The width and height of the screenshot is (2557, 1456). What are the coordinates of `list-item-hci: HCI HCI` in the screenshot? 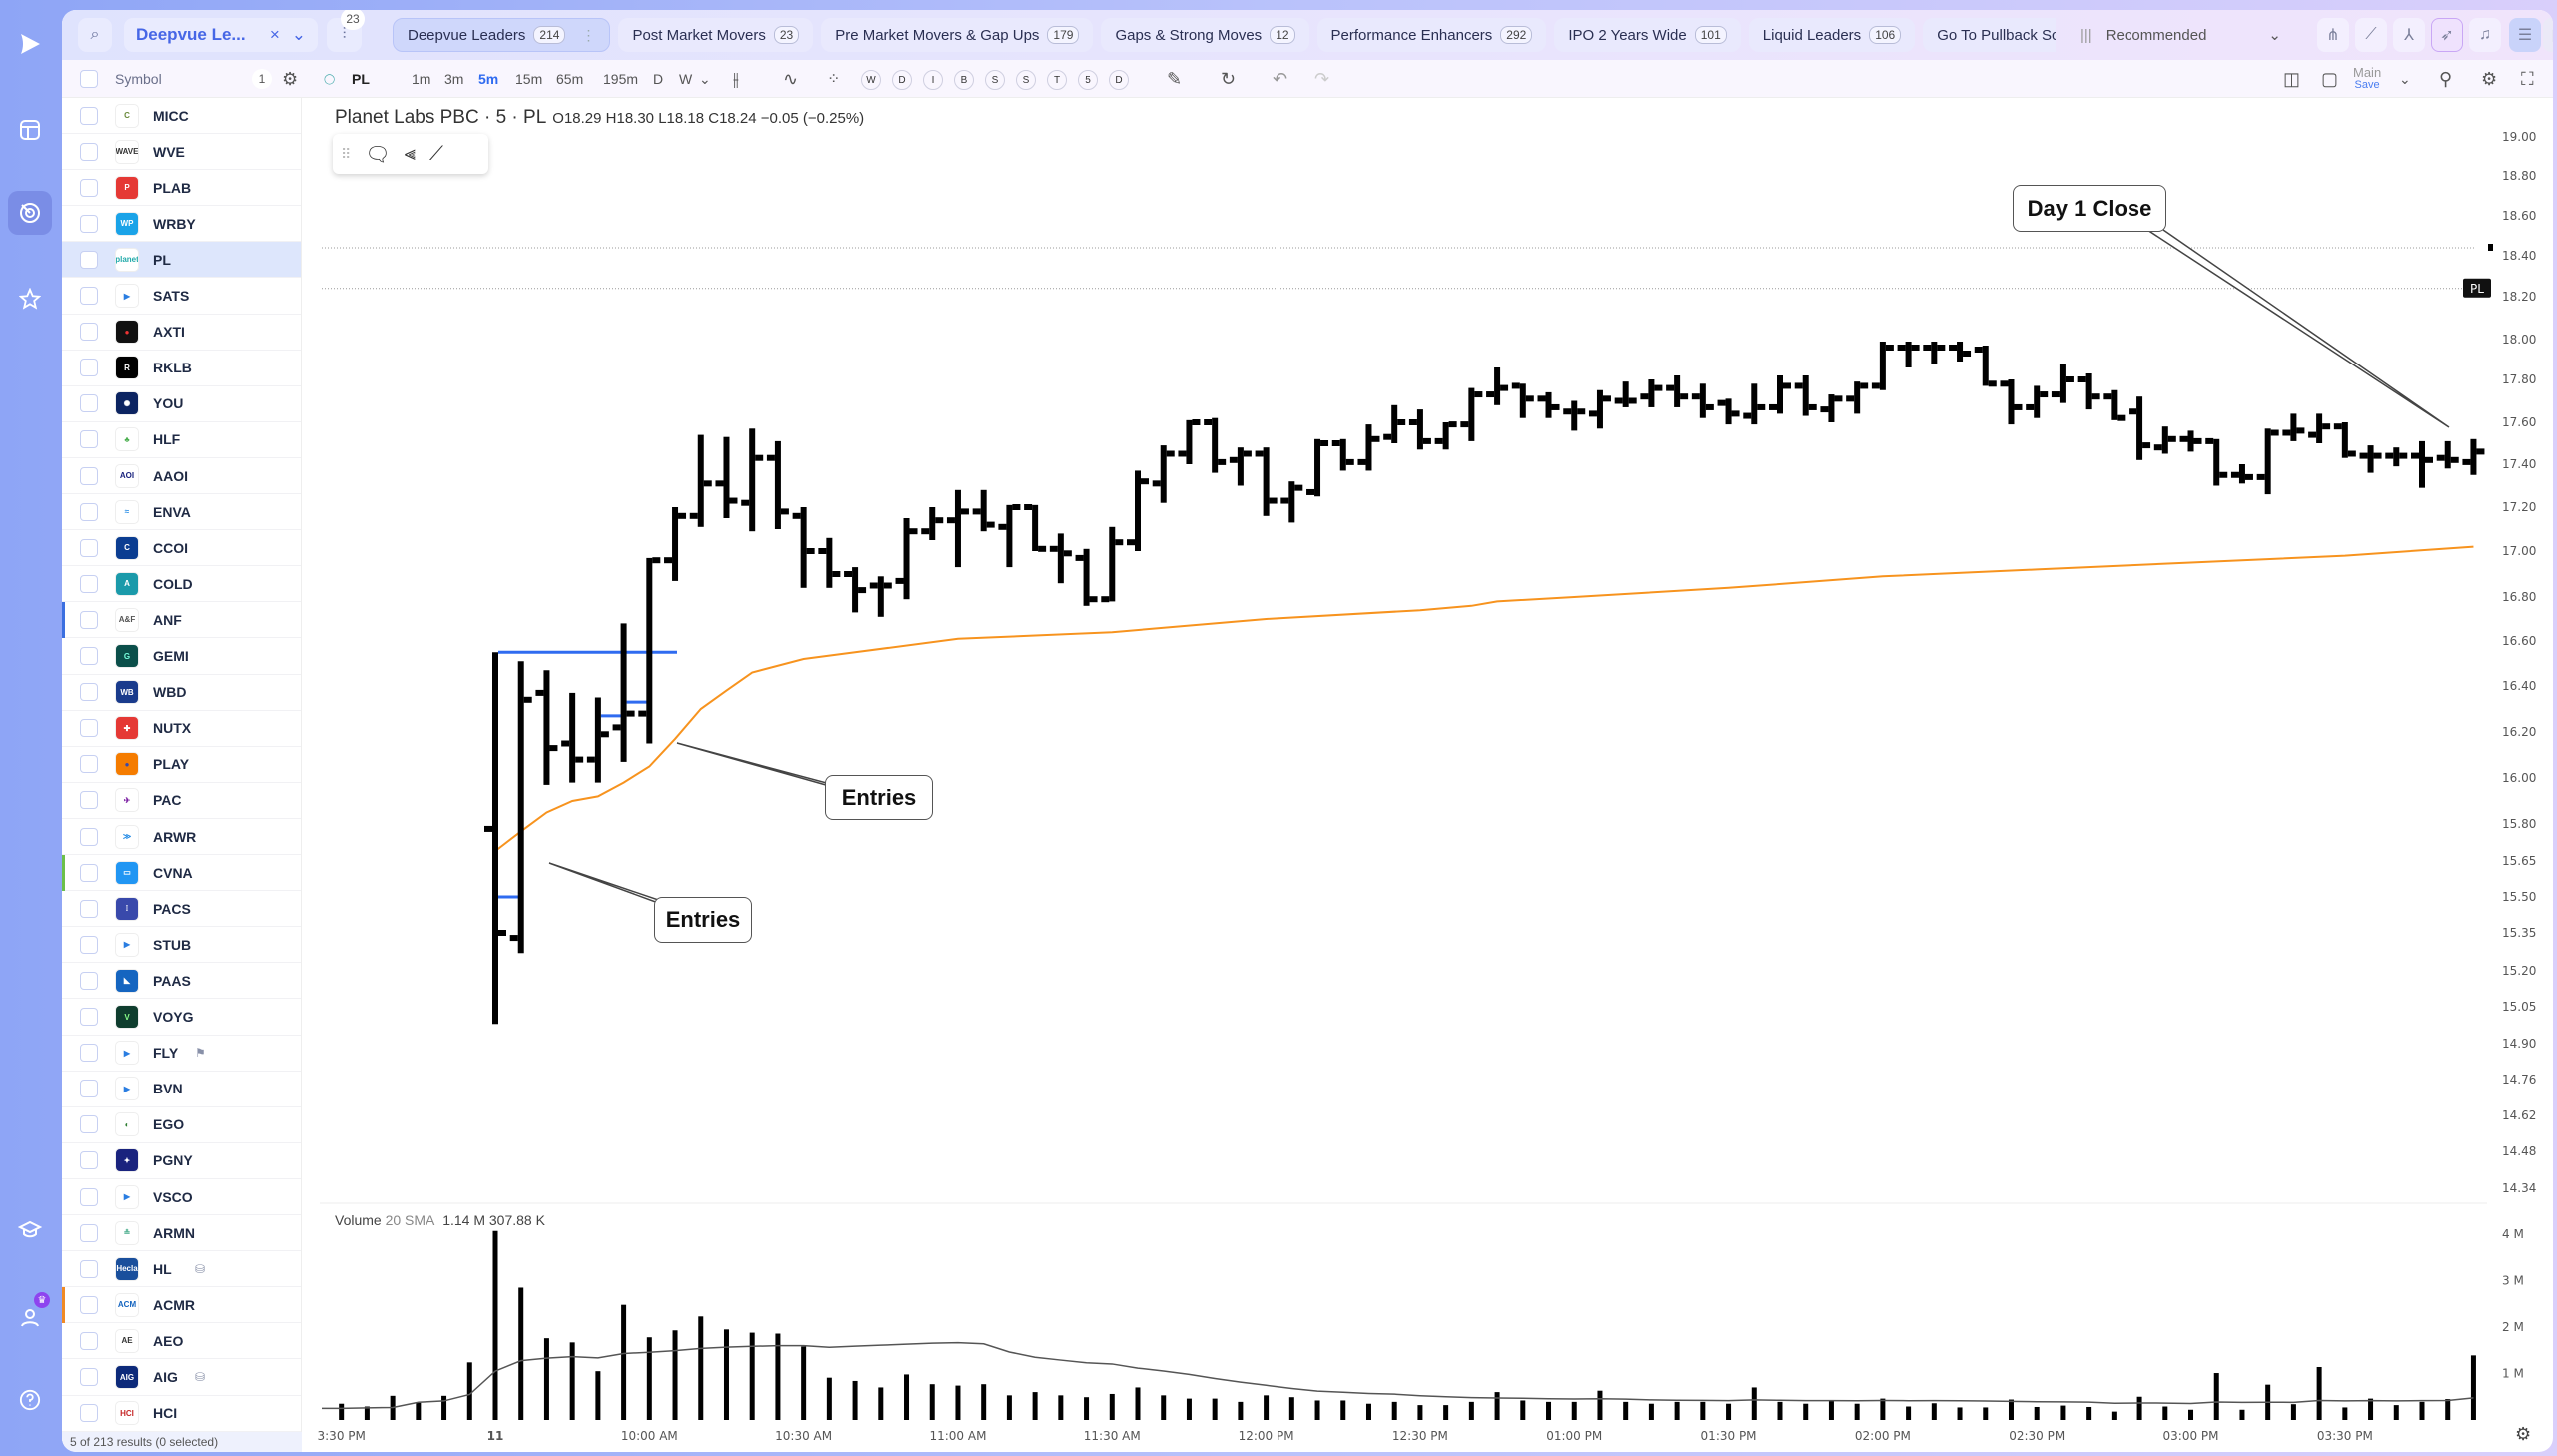 It's located at (181, 1414).